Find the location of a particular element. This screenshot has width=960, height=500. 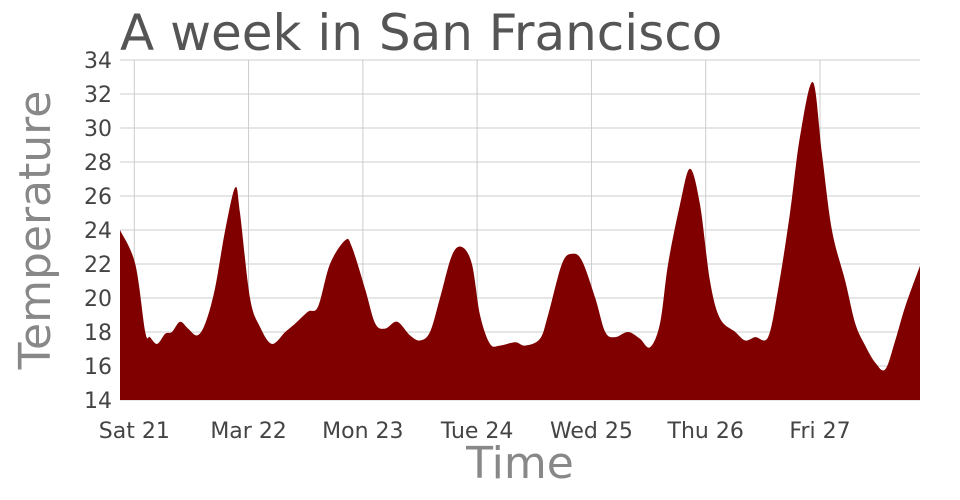

x-tick-label: Wed 25 is located at coordinates (591, 431).